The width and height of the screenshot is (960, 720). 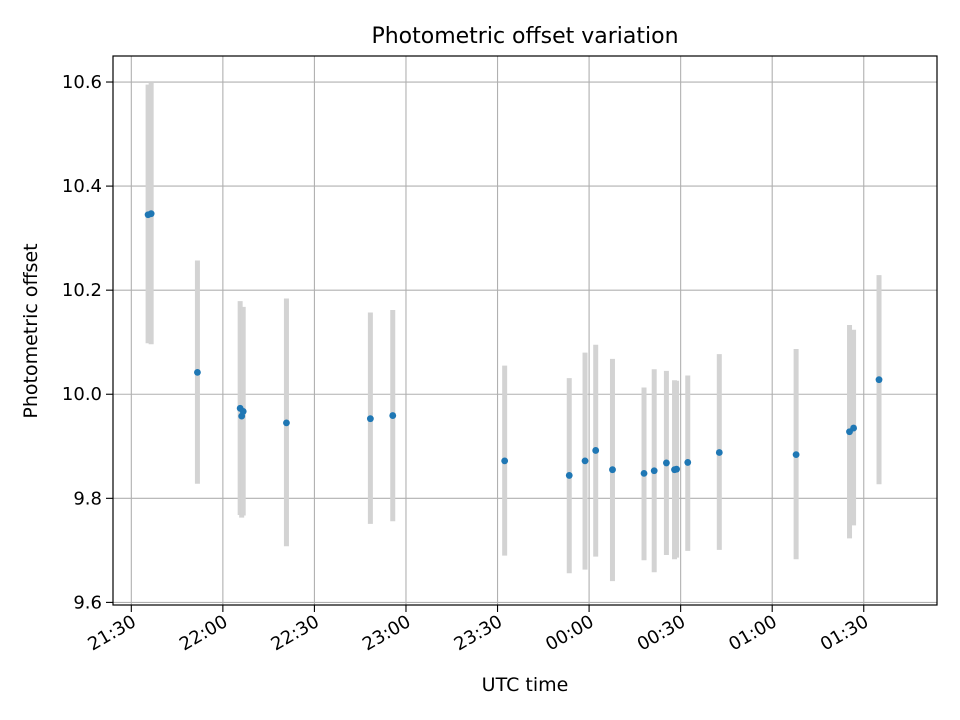 I want to click on y-tick-label: 9.6, so click(x=87, y=602).